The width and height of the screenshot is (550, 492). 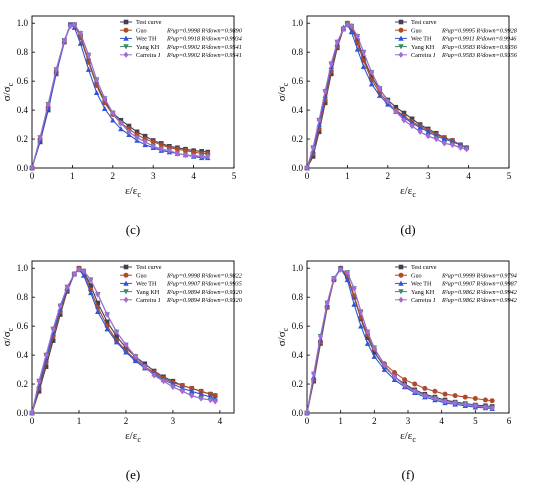 I want to click on x-tick-label: 4, so click(x=193, y=176).